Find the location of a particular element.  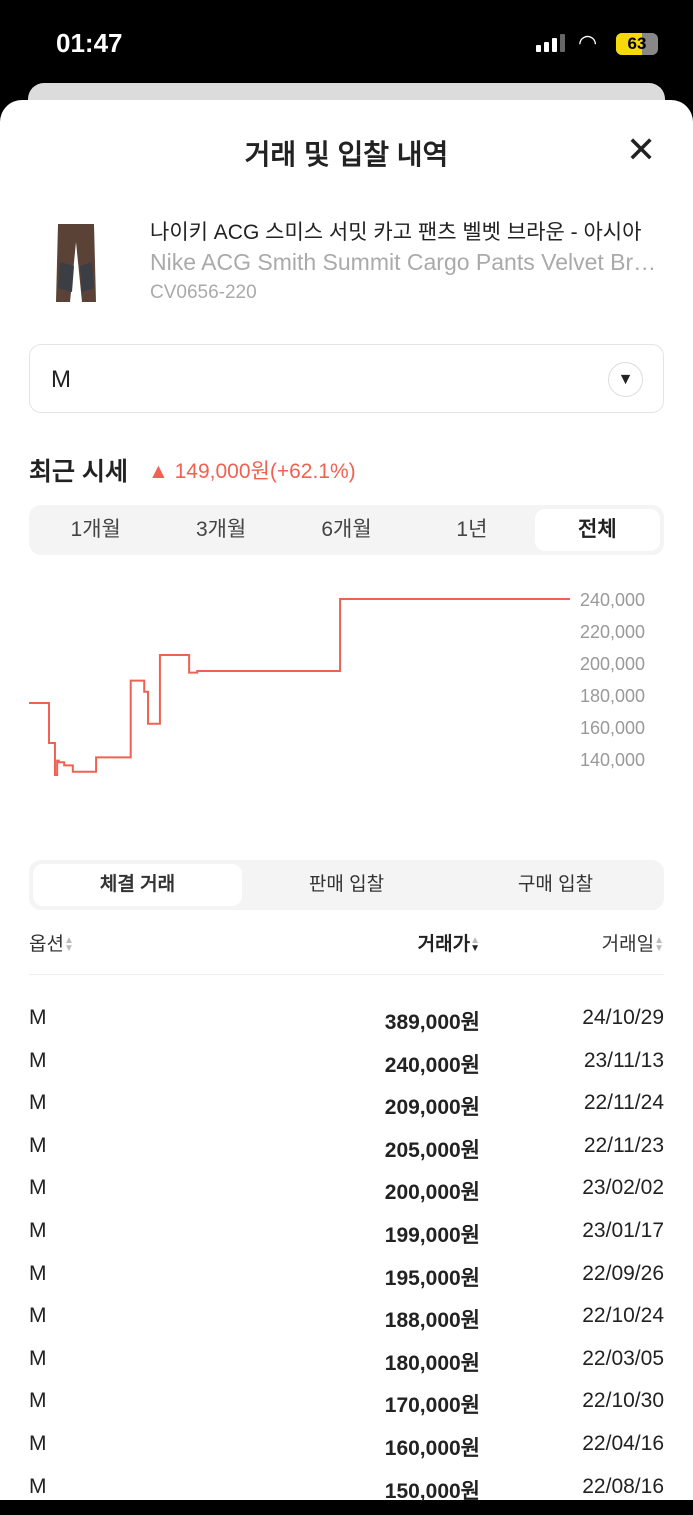

header-option: 옵션▲ ▼ is located at coordinates (51, 942).